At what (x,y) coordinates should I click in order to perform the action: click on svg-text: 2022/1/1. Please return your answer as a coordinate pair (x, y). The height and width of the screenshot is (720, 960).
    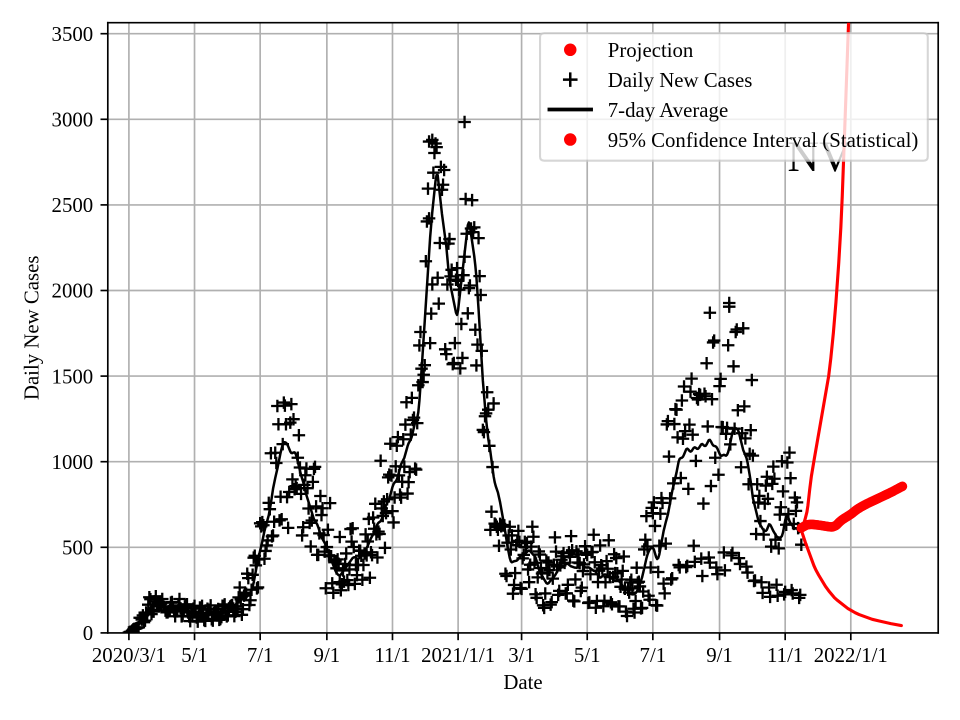
    Looking at the image, I should click on (851, 655).